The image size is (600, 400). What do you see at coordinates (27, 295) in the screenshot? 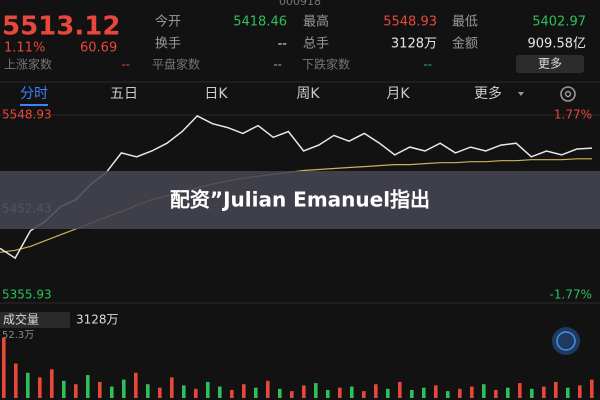
I see `y-tick-label: 5355.93` at bounding box center [27, 295].